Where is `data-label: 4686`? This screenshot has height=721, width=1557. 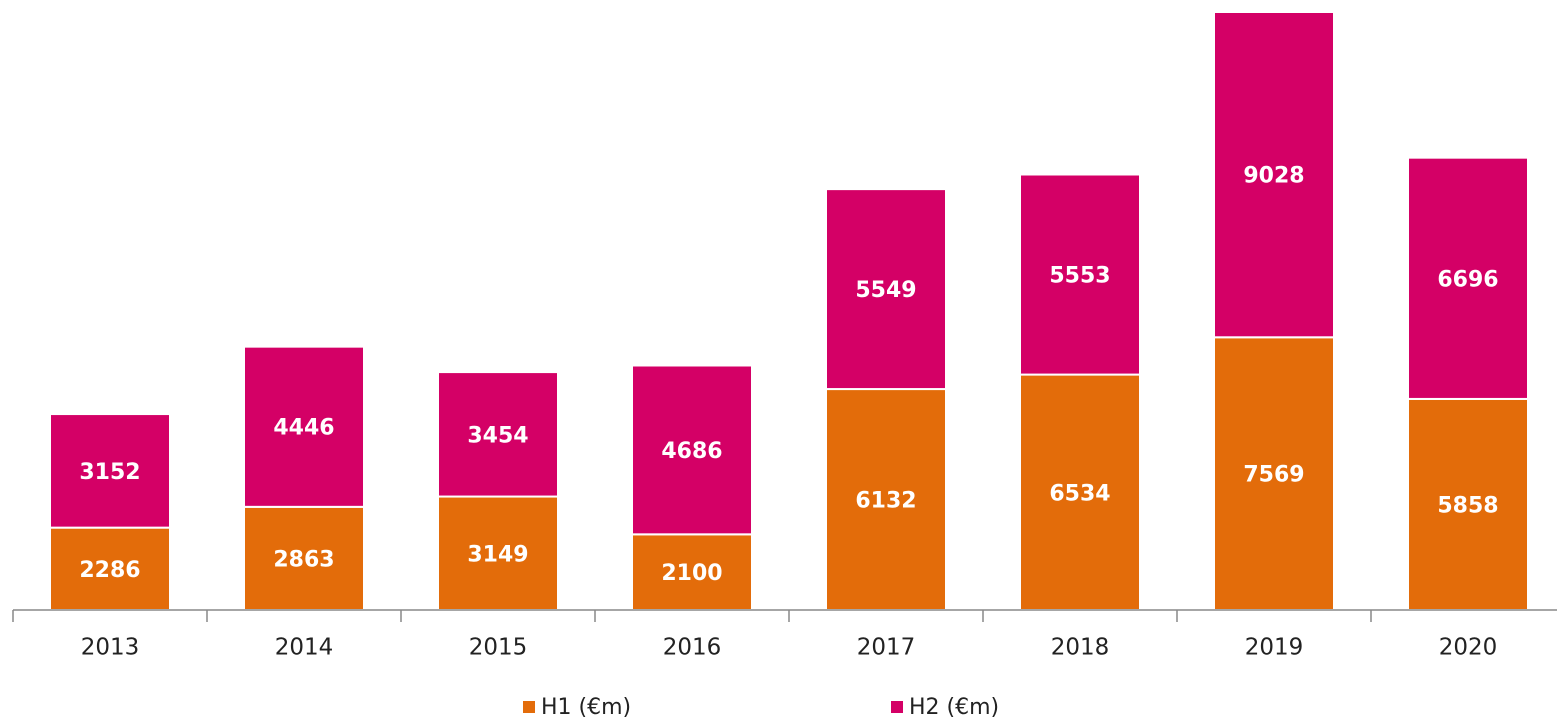
data-label: 4686 is located at coordinates (691, 451).